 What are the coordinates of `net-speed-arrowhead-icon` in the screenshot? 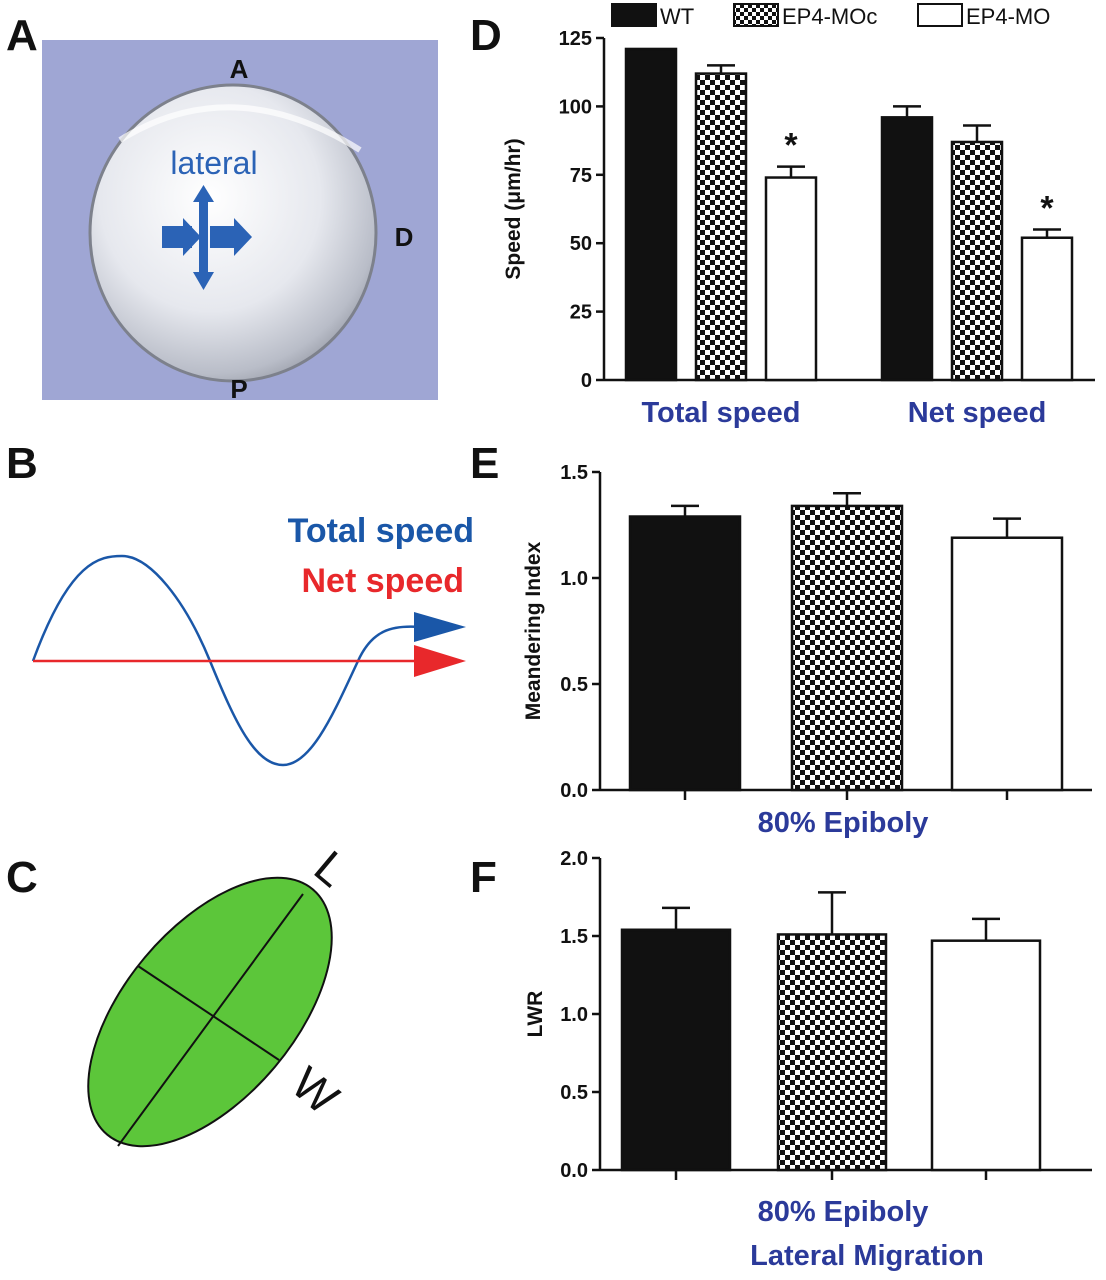 It's located at (440, 661).